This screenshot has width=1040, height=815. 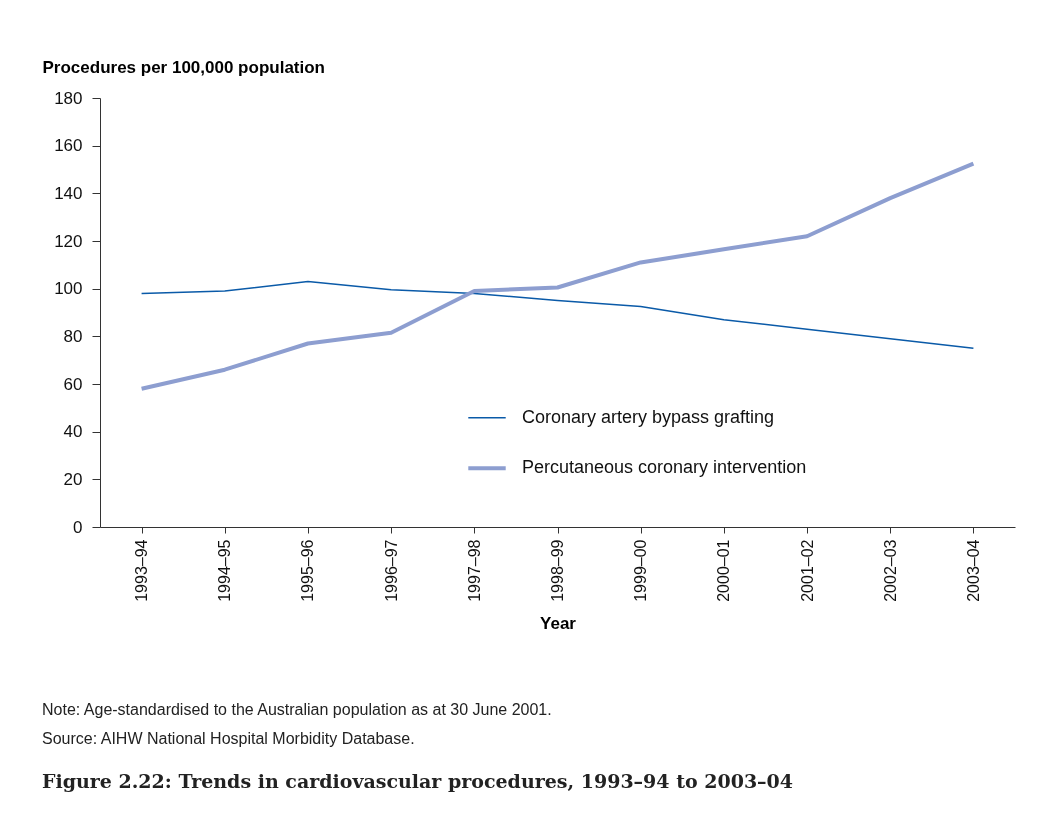 What do you see at coordinates (557, 314) in the screenshot?
I see `line-series` at bounding box center [557, 314].